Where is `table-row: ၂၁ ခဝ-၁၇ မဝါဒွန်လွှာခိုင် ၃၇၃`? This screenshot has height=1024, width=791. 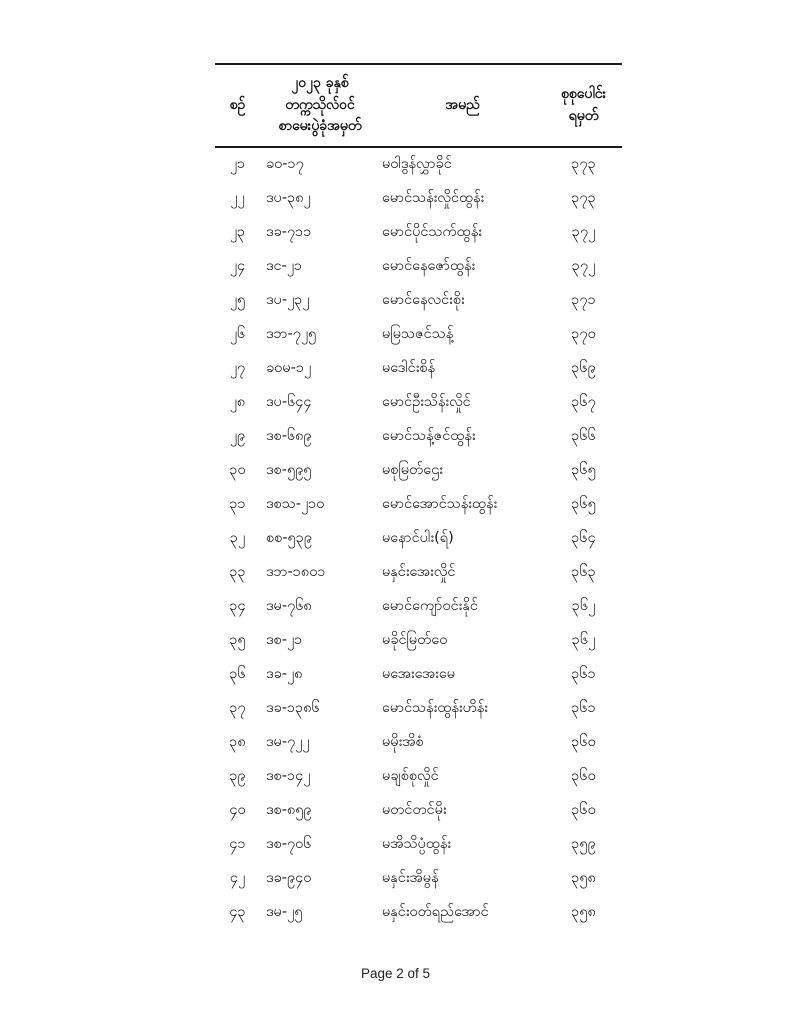 table-row: ၂၁ ခဝ-၁၇ မဝါဒွန်လွှာခိုင် ၃၇၃ is located at coordinates (418, 164).